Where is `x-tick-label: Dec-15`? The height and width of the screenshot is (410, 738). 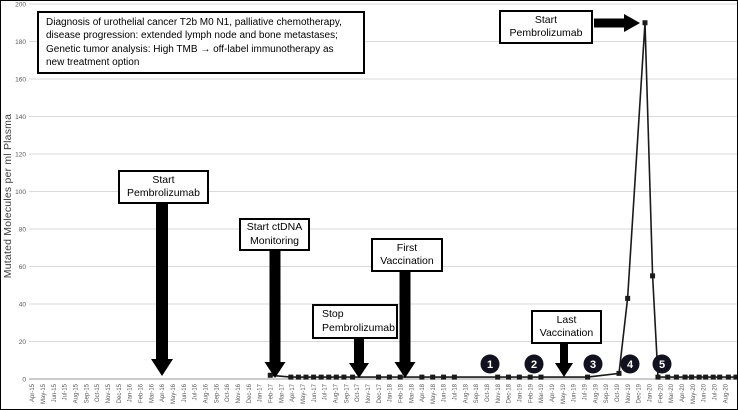
x-tick-label: Dec-15 is located at coordinates (120, 393).